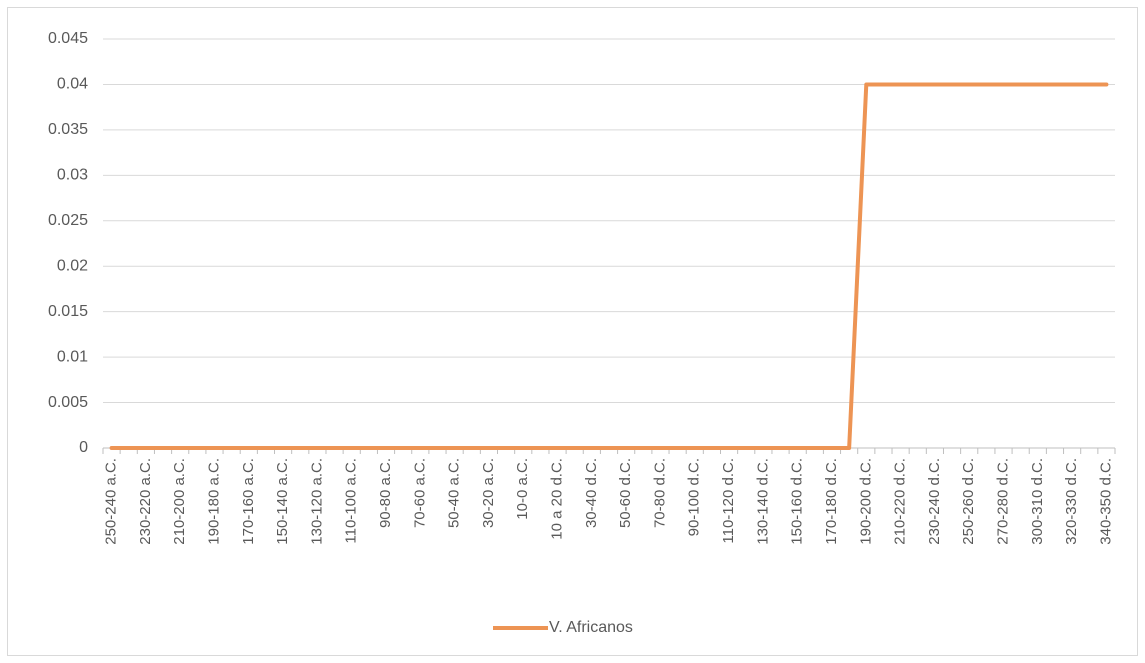  Describe the element at coordinates (419, 493) in the screenshot. I see `x-tick-label: 70-60 a.C.` at that location.